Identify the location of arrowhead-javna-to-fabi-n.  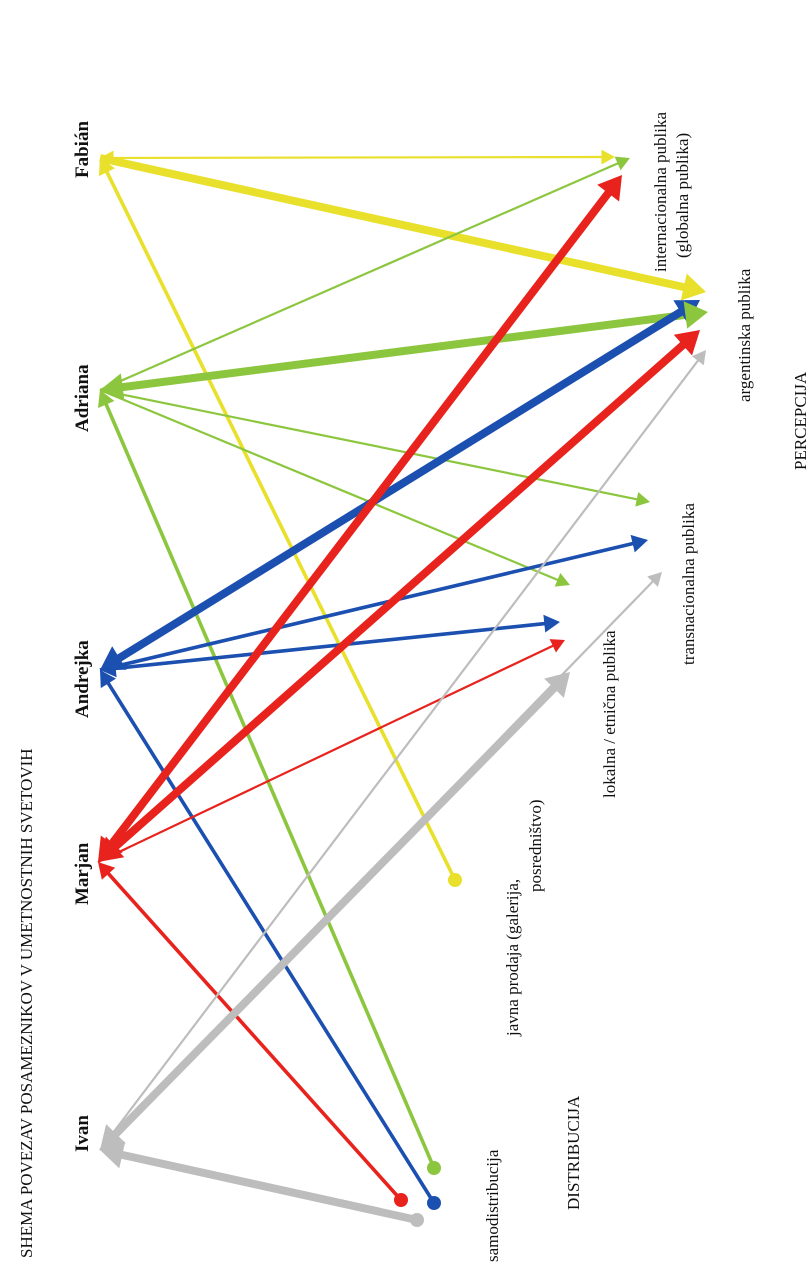
(106, 167).